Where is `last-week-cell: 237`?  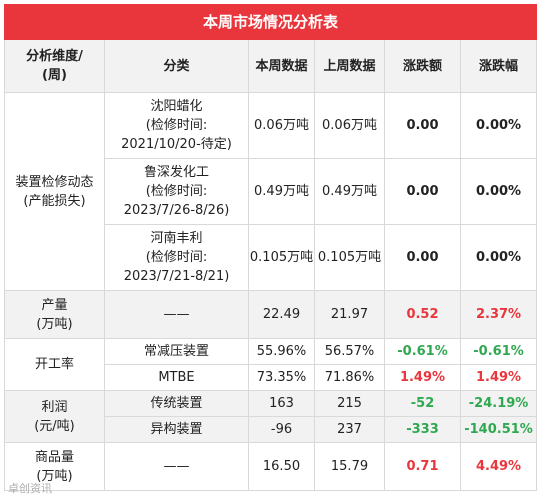 last-week-cell: 237 is located at coordinates (349, 429).